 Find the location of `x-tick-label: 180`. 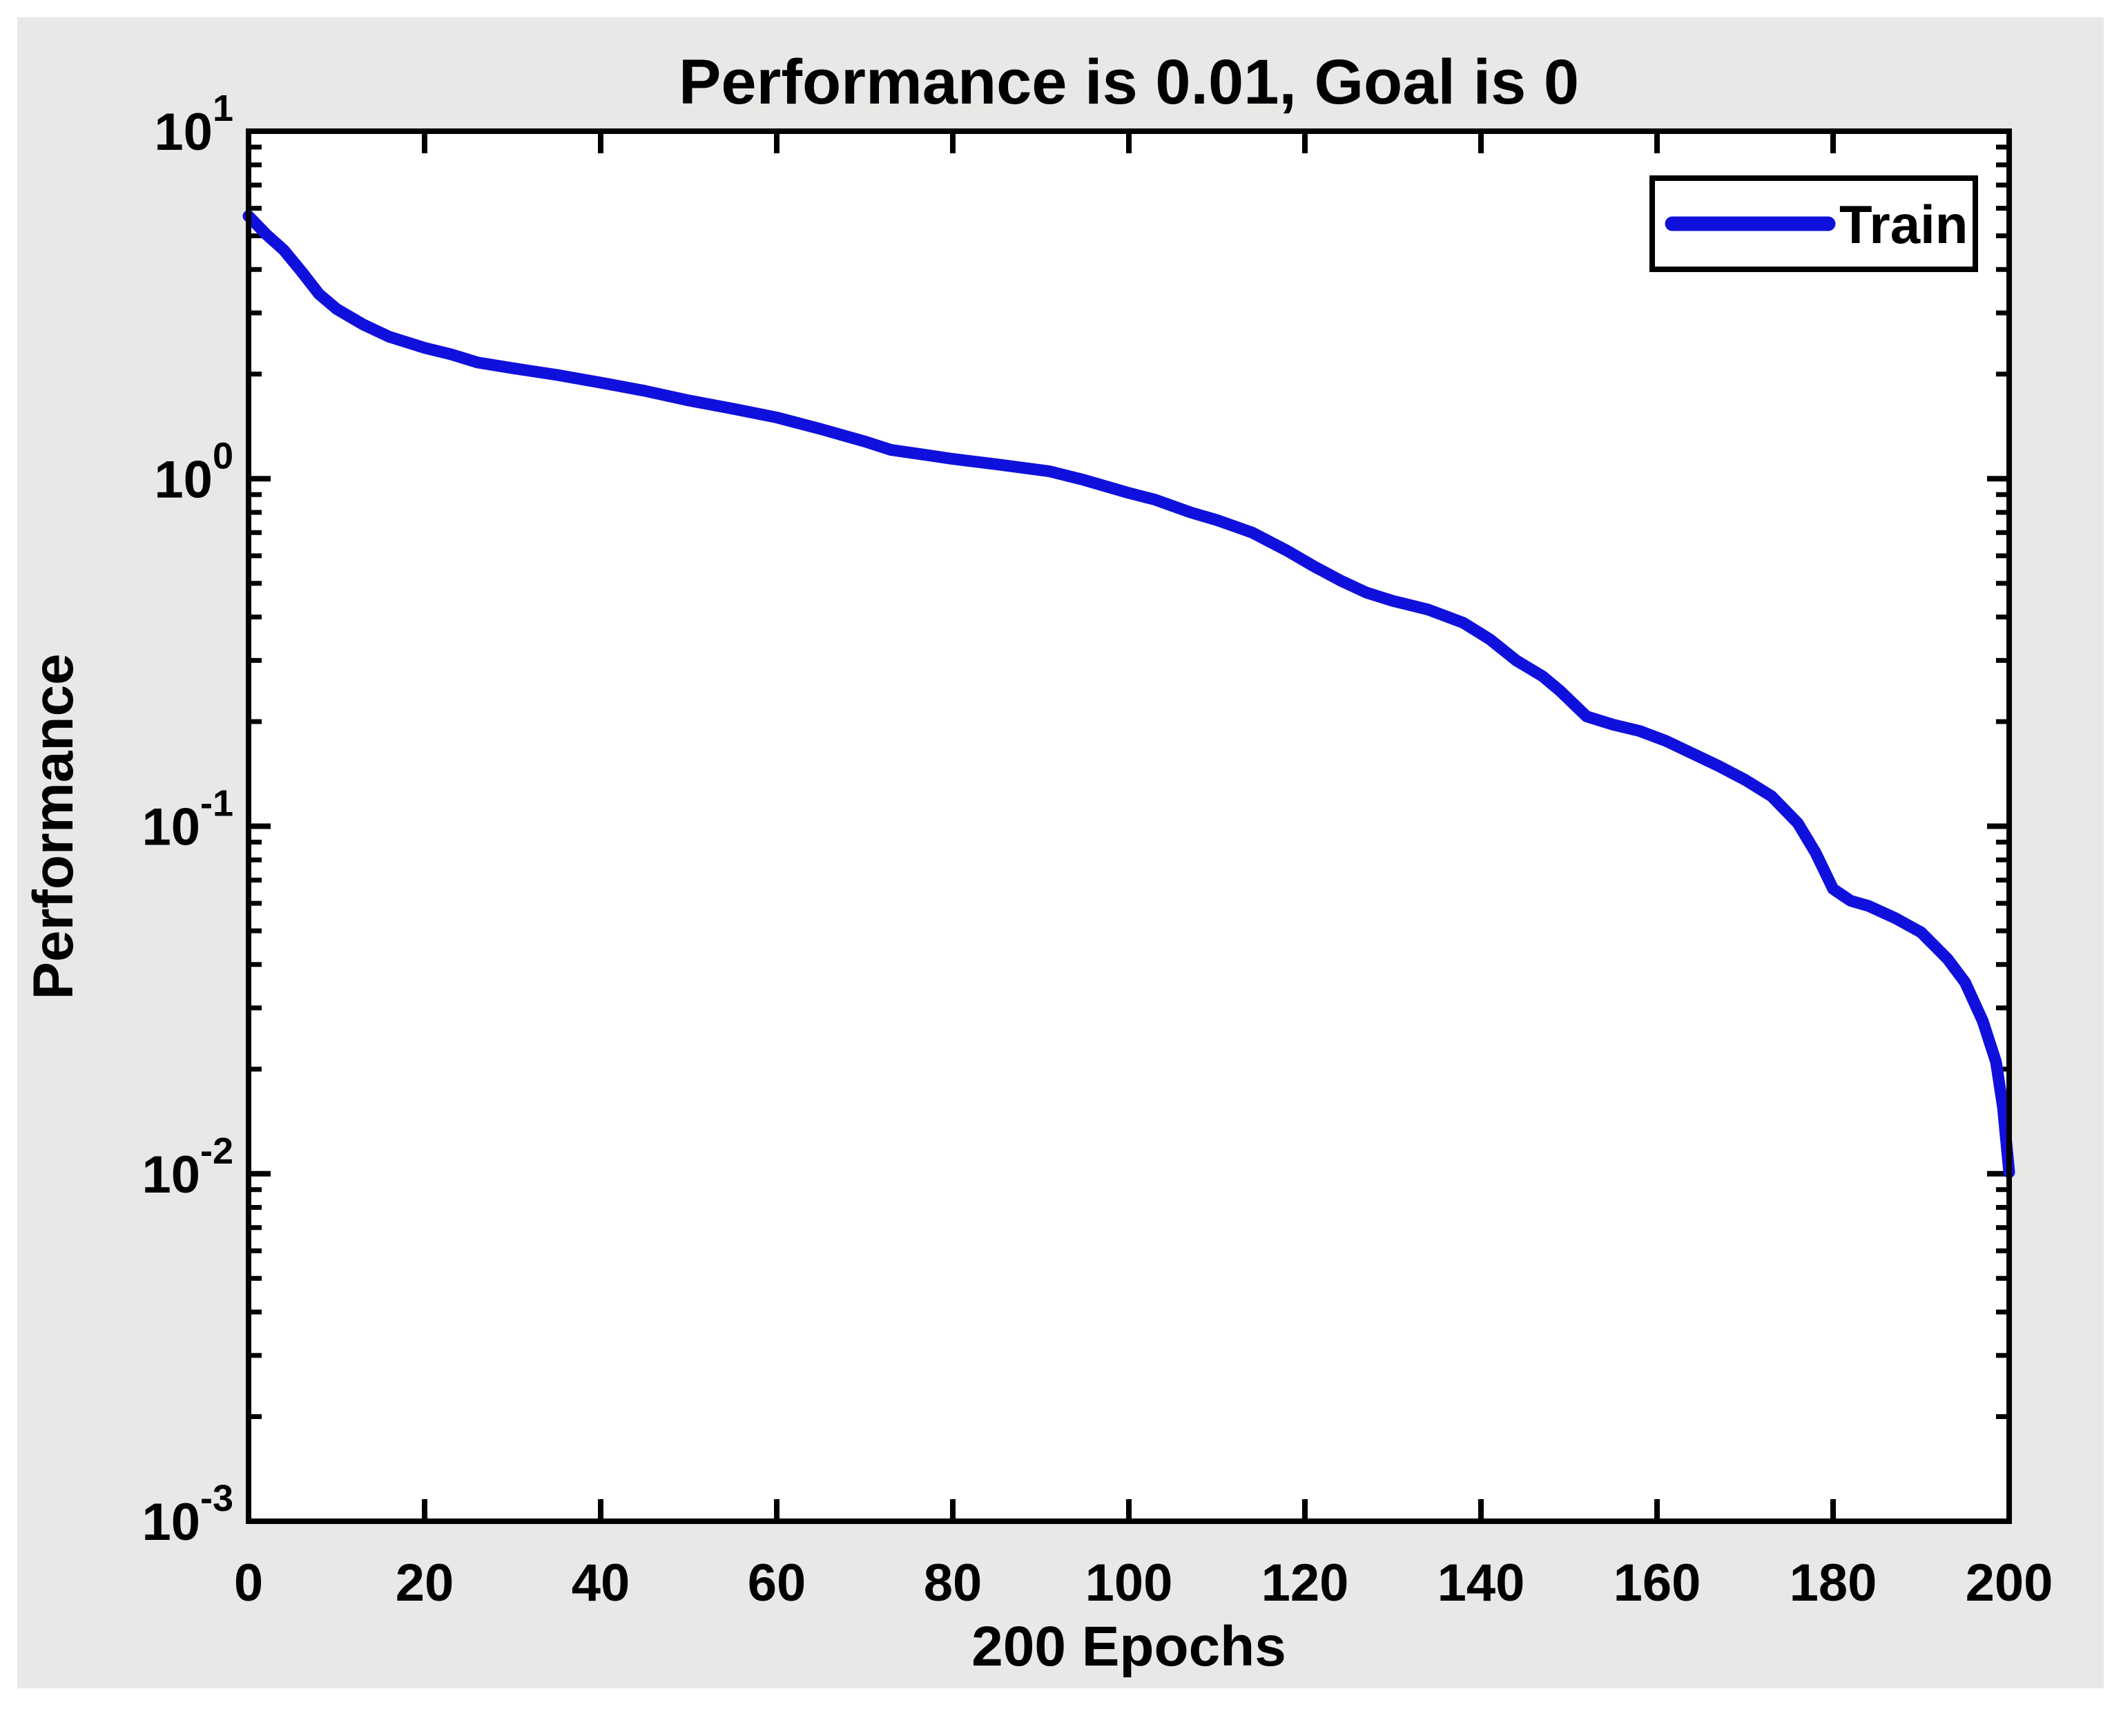

x-tick-label: 180 is located at coordinates (1833, 1583).